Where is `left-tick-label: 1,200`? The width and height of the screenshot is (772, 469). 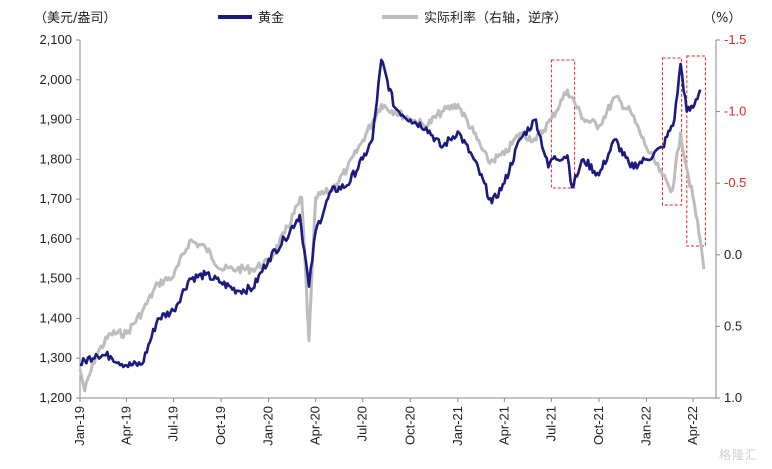
left-tick-label: 1,200 is located at coordinates (55, 397).